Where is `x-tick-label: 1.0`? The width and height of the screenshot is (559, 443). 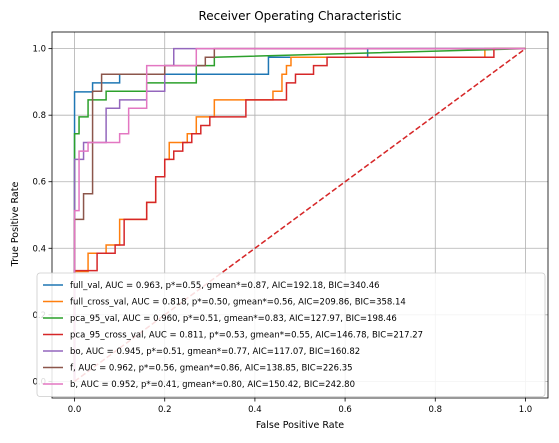 x-tick-label: 1.0 is located at coordinates (526, 410).